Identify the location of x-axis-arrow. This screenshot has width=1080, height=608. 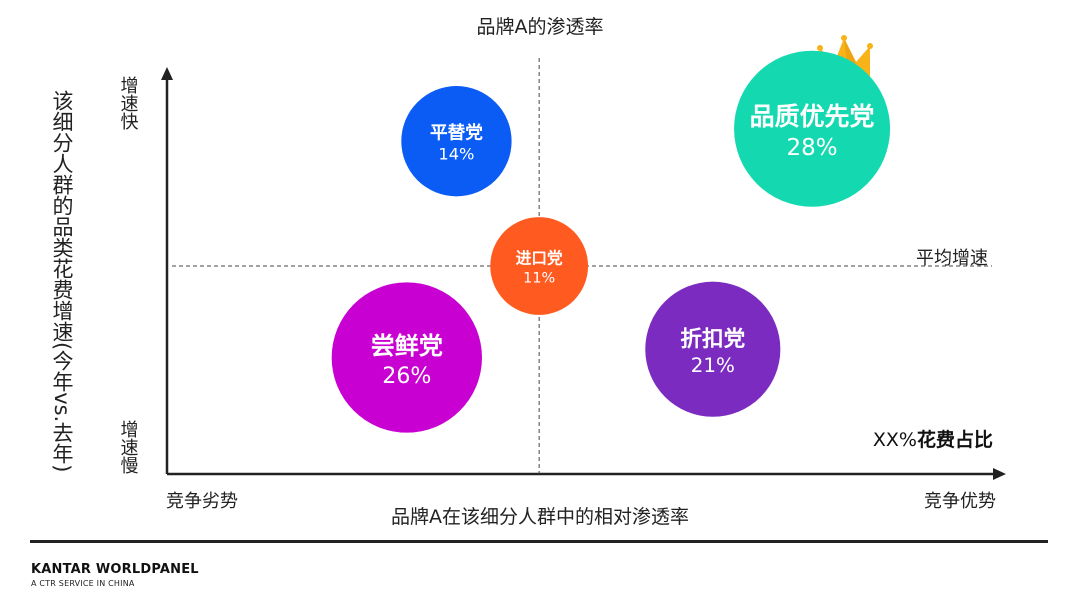
(999, 474).